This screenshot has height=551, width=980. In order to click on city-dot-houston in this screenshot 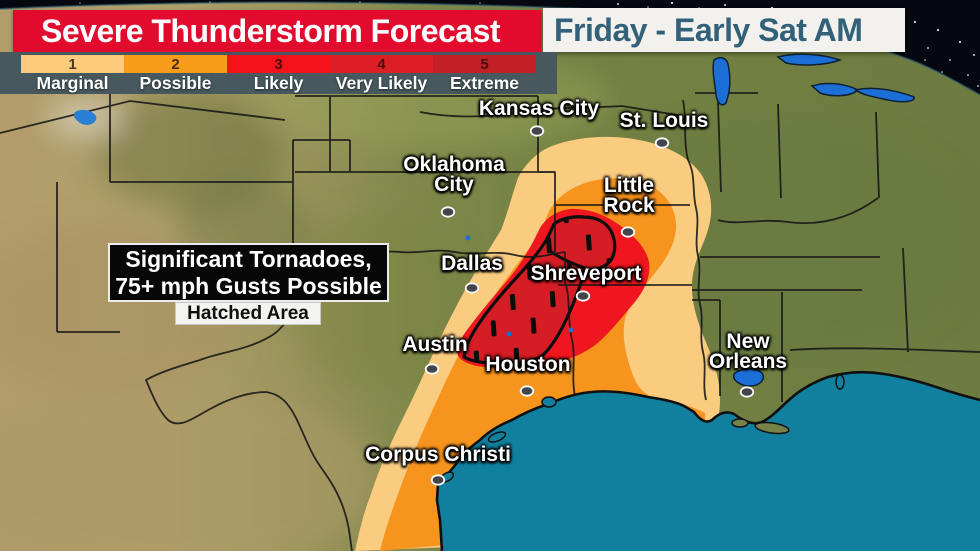, I will do `click(527, 391)`.